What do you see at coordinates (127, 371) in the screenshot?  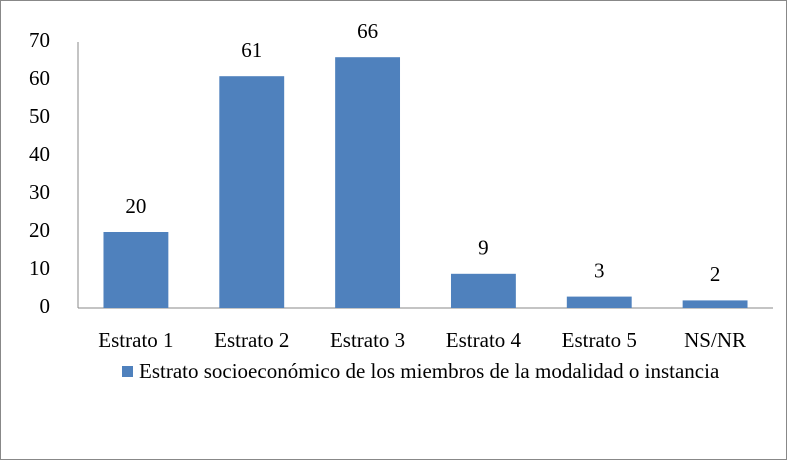 I see `legend-swatch` at bounding box center [127, 371].